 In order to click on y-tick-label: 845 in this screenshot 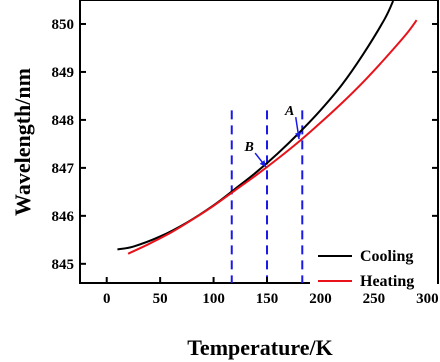, I will do `click(63, 265)`.